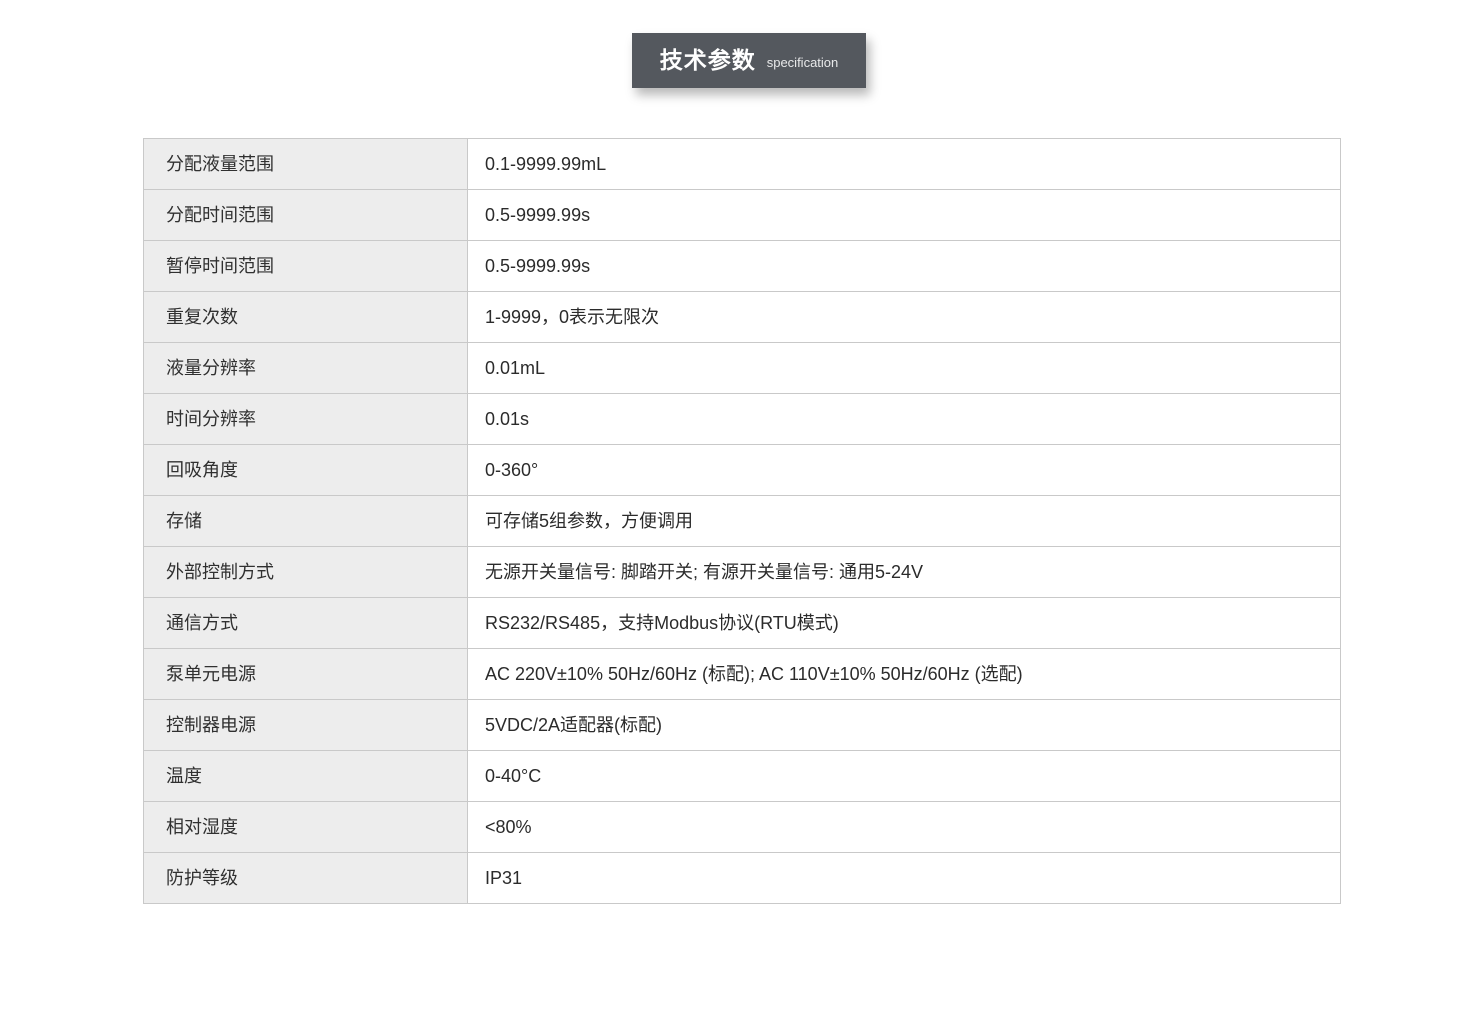 This screenshot has height=1024, width=1484. What do you see at coordinates (305, 164) in the screenshot?
I see `spec-label: 分配液量范围` at bounding box center [305, 164].